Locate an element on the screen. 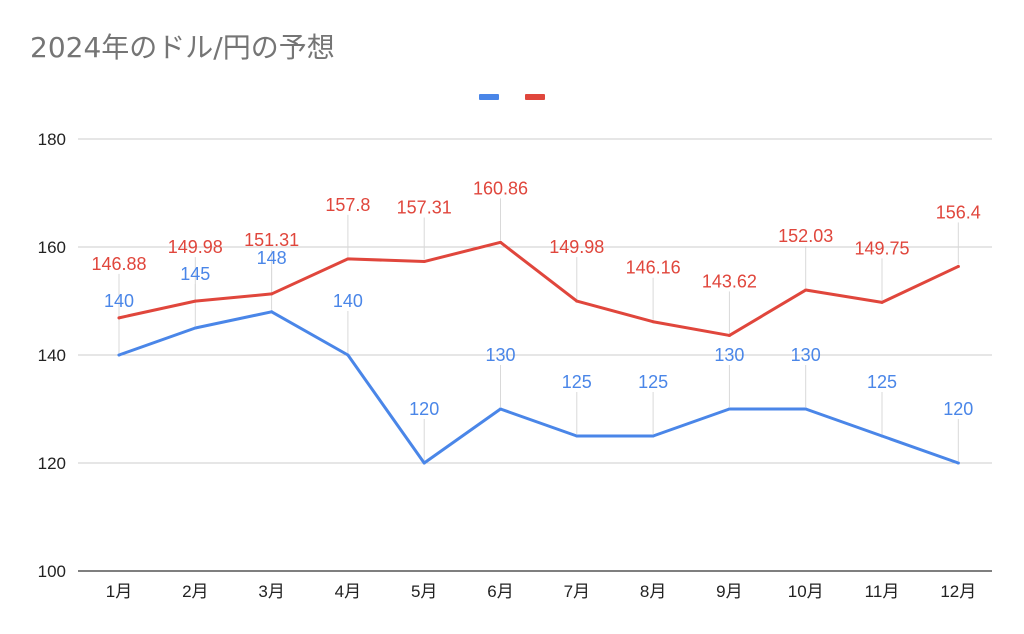 Image resolution: width=1024 pixels, height=634 pixels. data-label: 145 is located at coordinates (195, 274).